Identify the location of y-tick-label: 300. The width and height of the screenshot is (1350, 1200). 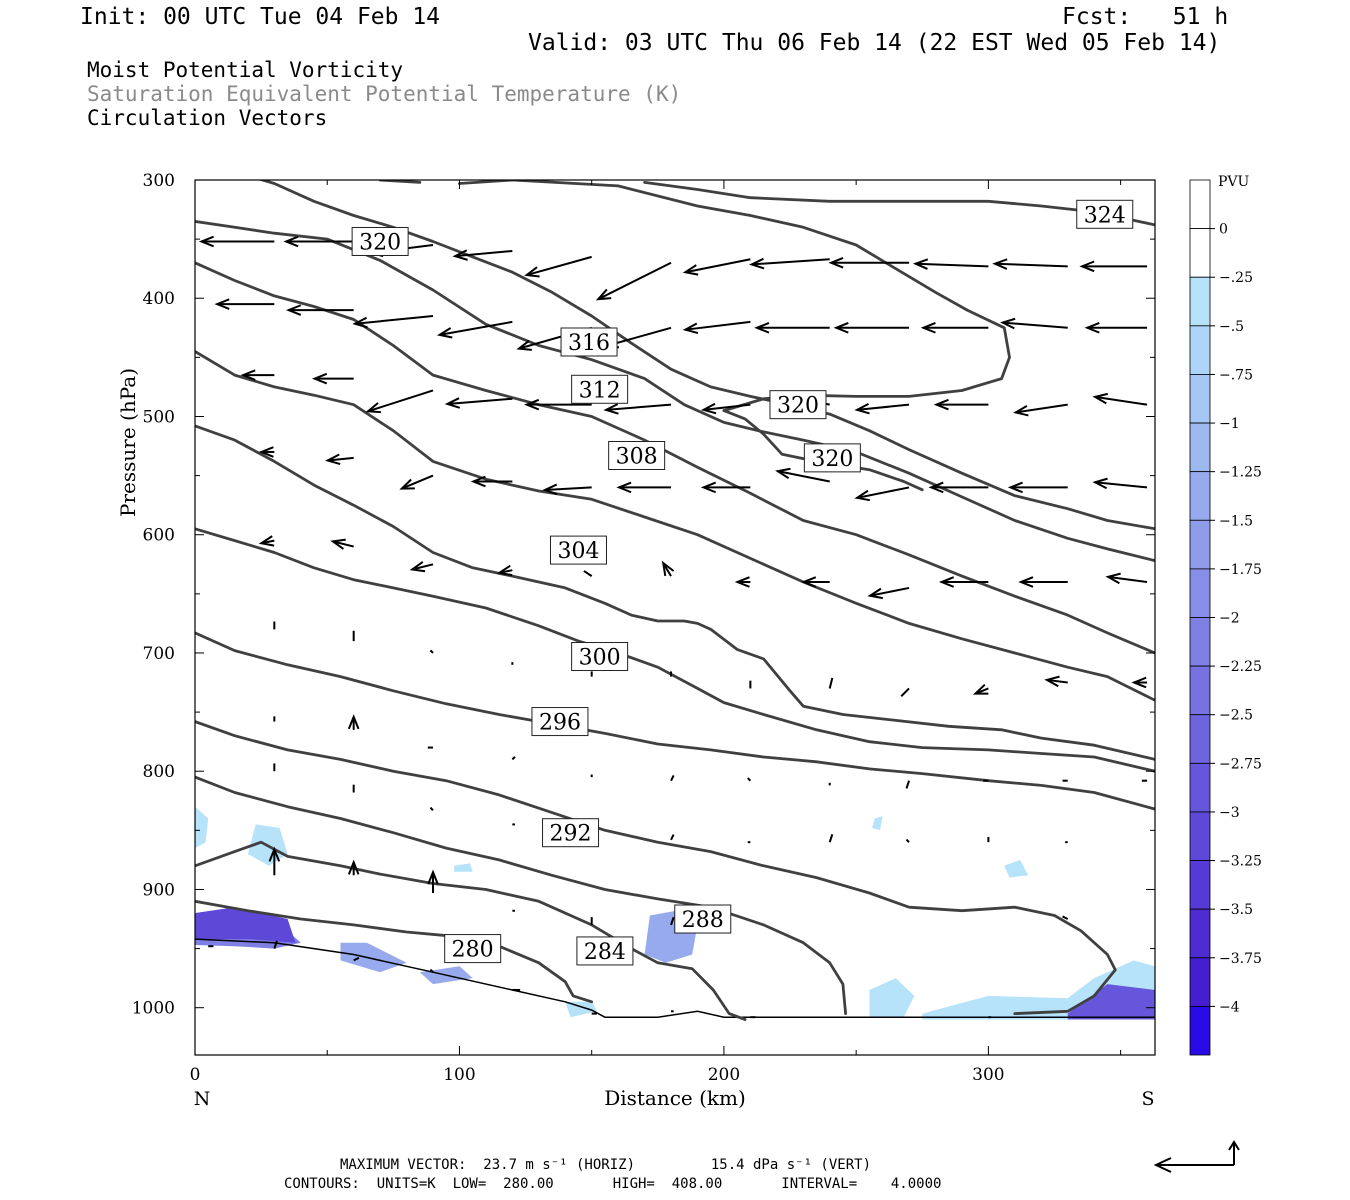
(159, 181).